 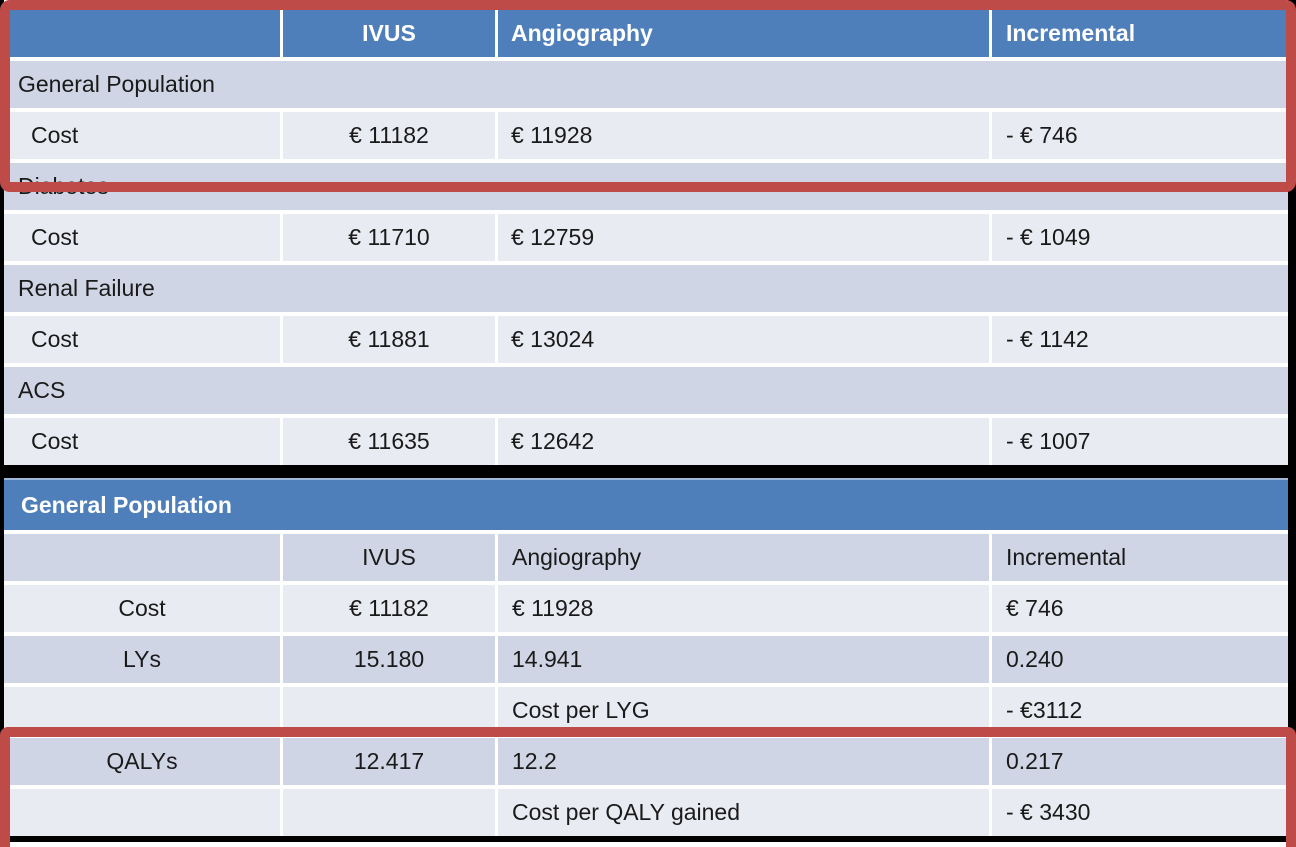 I want to click on incremental-value: 0.240, so click(x=1140, y=659).